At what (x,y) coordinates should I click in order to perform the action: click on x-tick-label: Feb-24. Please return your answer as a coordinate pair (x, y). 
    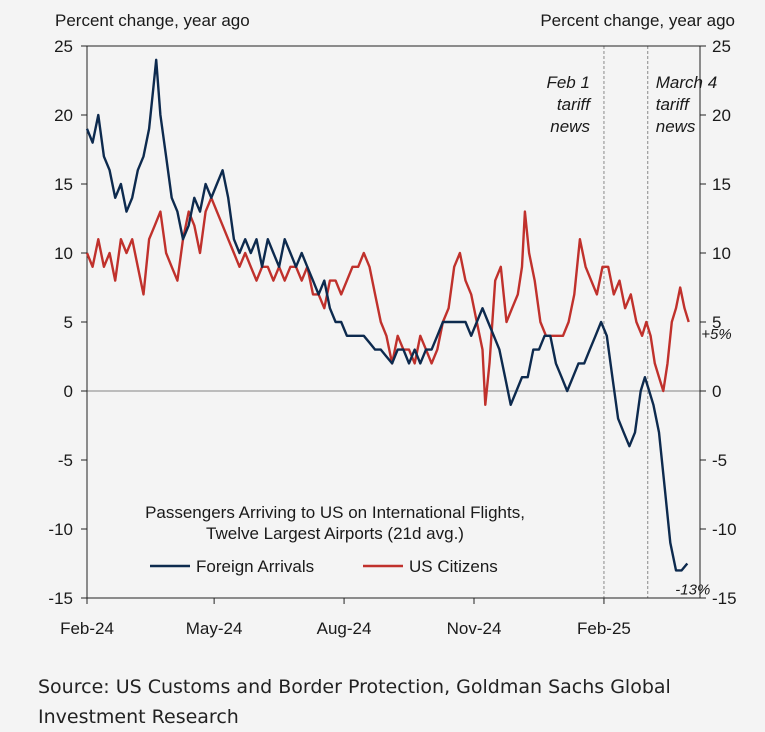
    Looking at the image, I should click on (87, 628).